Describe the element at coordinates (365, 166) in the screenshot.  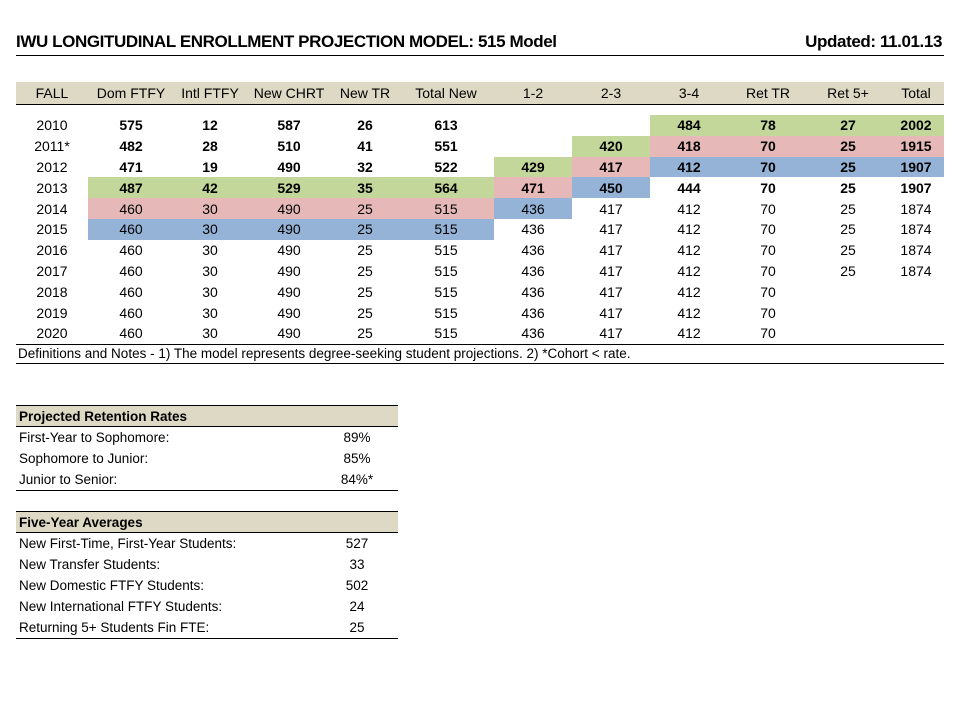
I see `cell-new-tr: 32` at that location.